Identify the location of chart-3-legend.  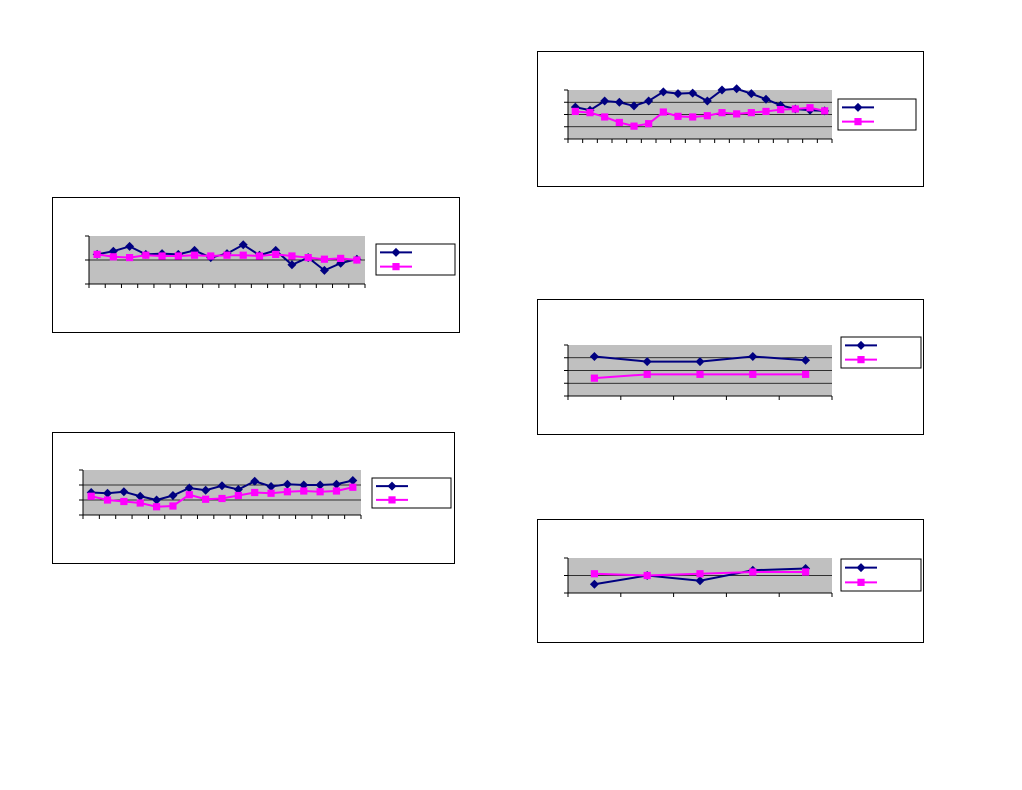
(877, 114).